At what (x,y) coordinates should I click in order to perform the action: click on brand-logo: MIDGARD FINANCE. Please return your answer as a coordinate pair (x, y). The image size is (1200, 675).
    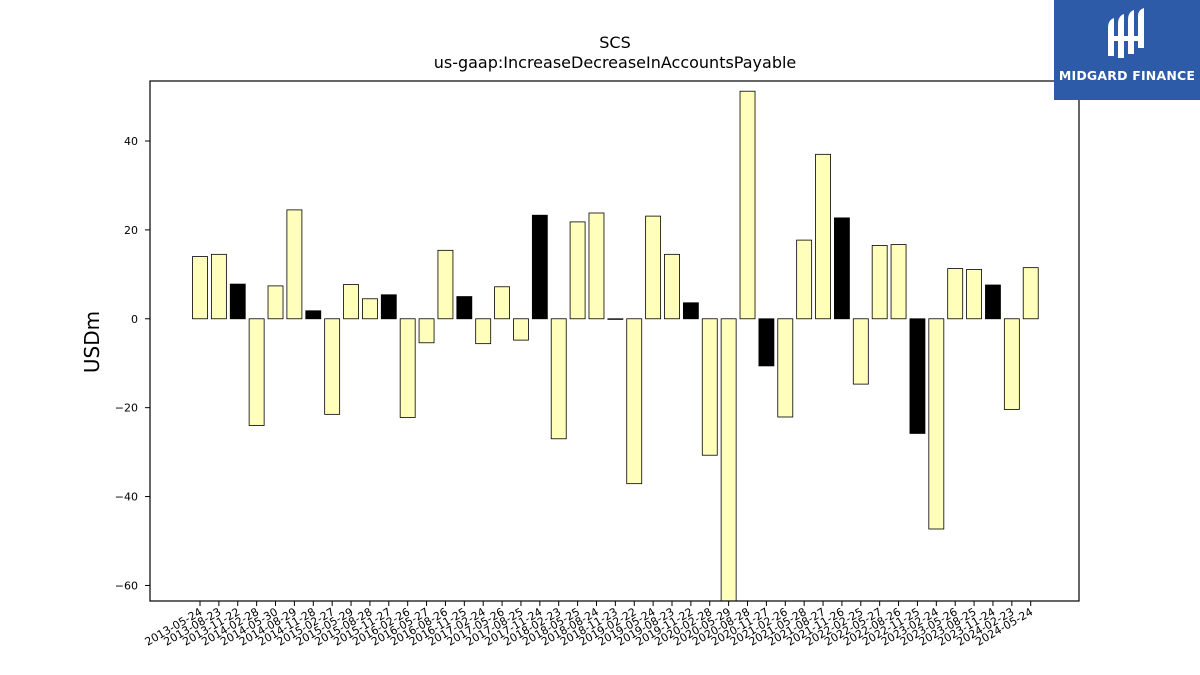
    Looking at the image, I should click on (1127, 50).